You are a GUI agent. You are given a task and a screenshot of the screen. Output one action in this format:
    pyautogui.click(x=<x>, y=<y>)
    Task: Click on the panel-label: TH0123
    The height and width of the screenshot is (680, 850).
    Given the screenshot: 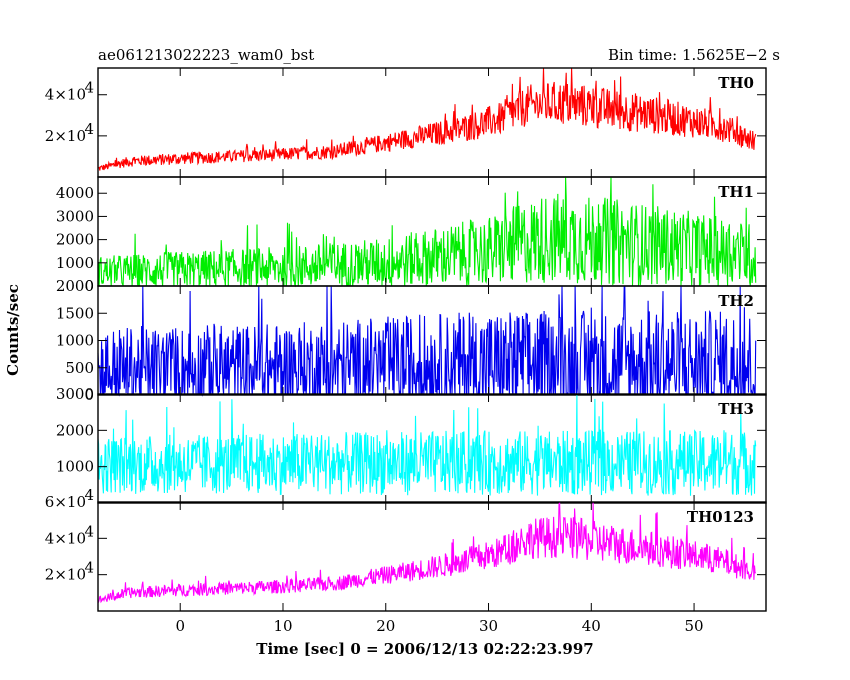 What is the action you would take?
    pyautogui.click(x=720, y=517)
    